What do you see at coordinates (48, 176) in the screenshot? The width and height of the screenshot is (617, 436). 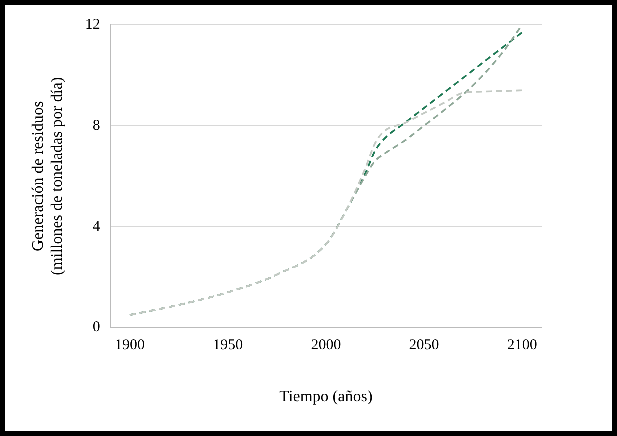 I see `y-axis-title: Generación de residuos (millones de toneladas por día)` at bounding box center [48, 176].